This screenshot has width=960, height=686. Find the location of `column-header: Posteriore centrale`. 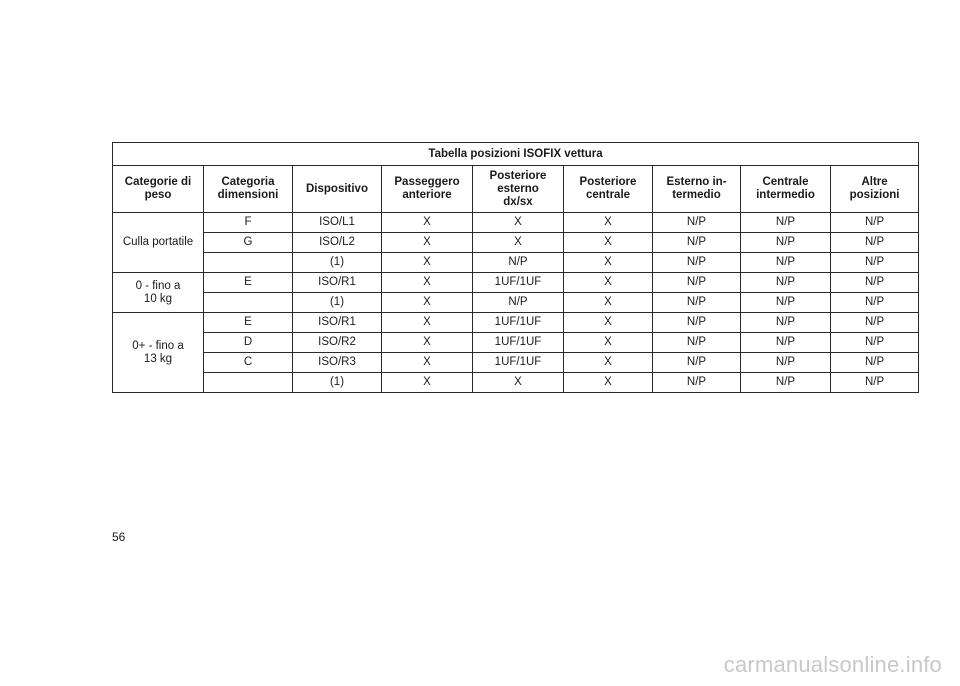

column-header: Posteriore centrale is located at coordinates (608, 189).